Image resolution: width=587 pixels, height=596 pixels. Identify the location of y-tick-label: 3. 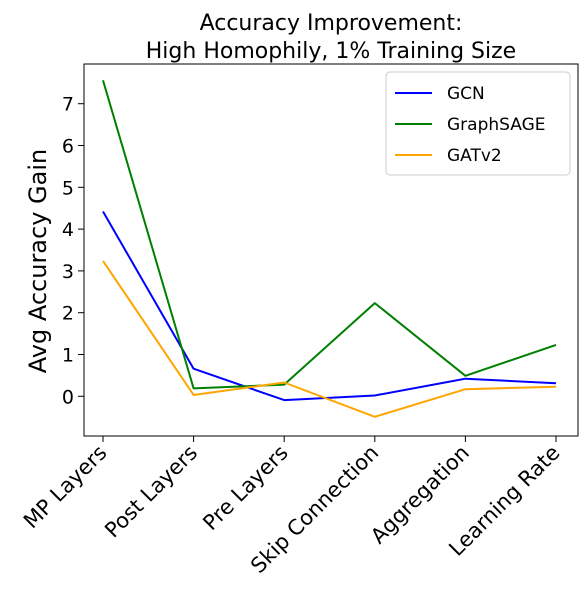
(68, 272).